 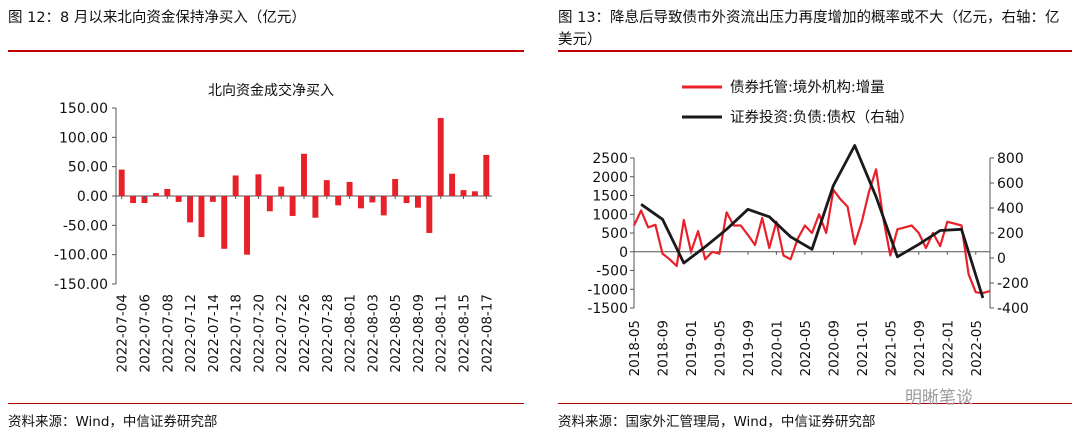 What do you see at coordinates (822, 117) in the screenshot?
I see `legend-label-2: 证券投资:负债:债权（右轴）` at bounding box center [822, 117].